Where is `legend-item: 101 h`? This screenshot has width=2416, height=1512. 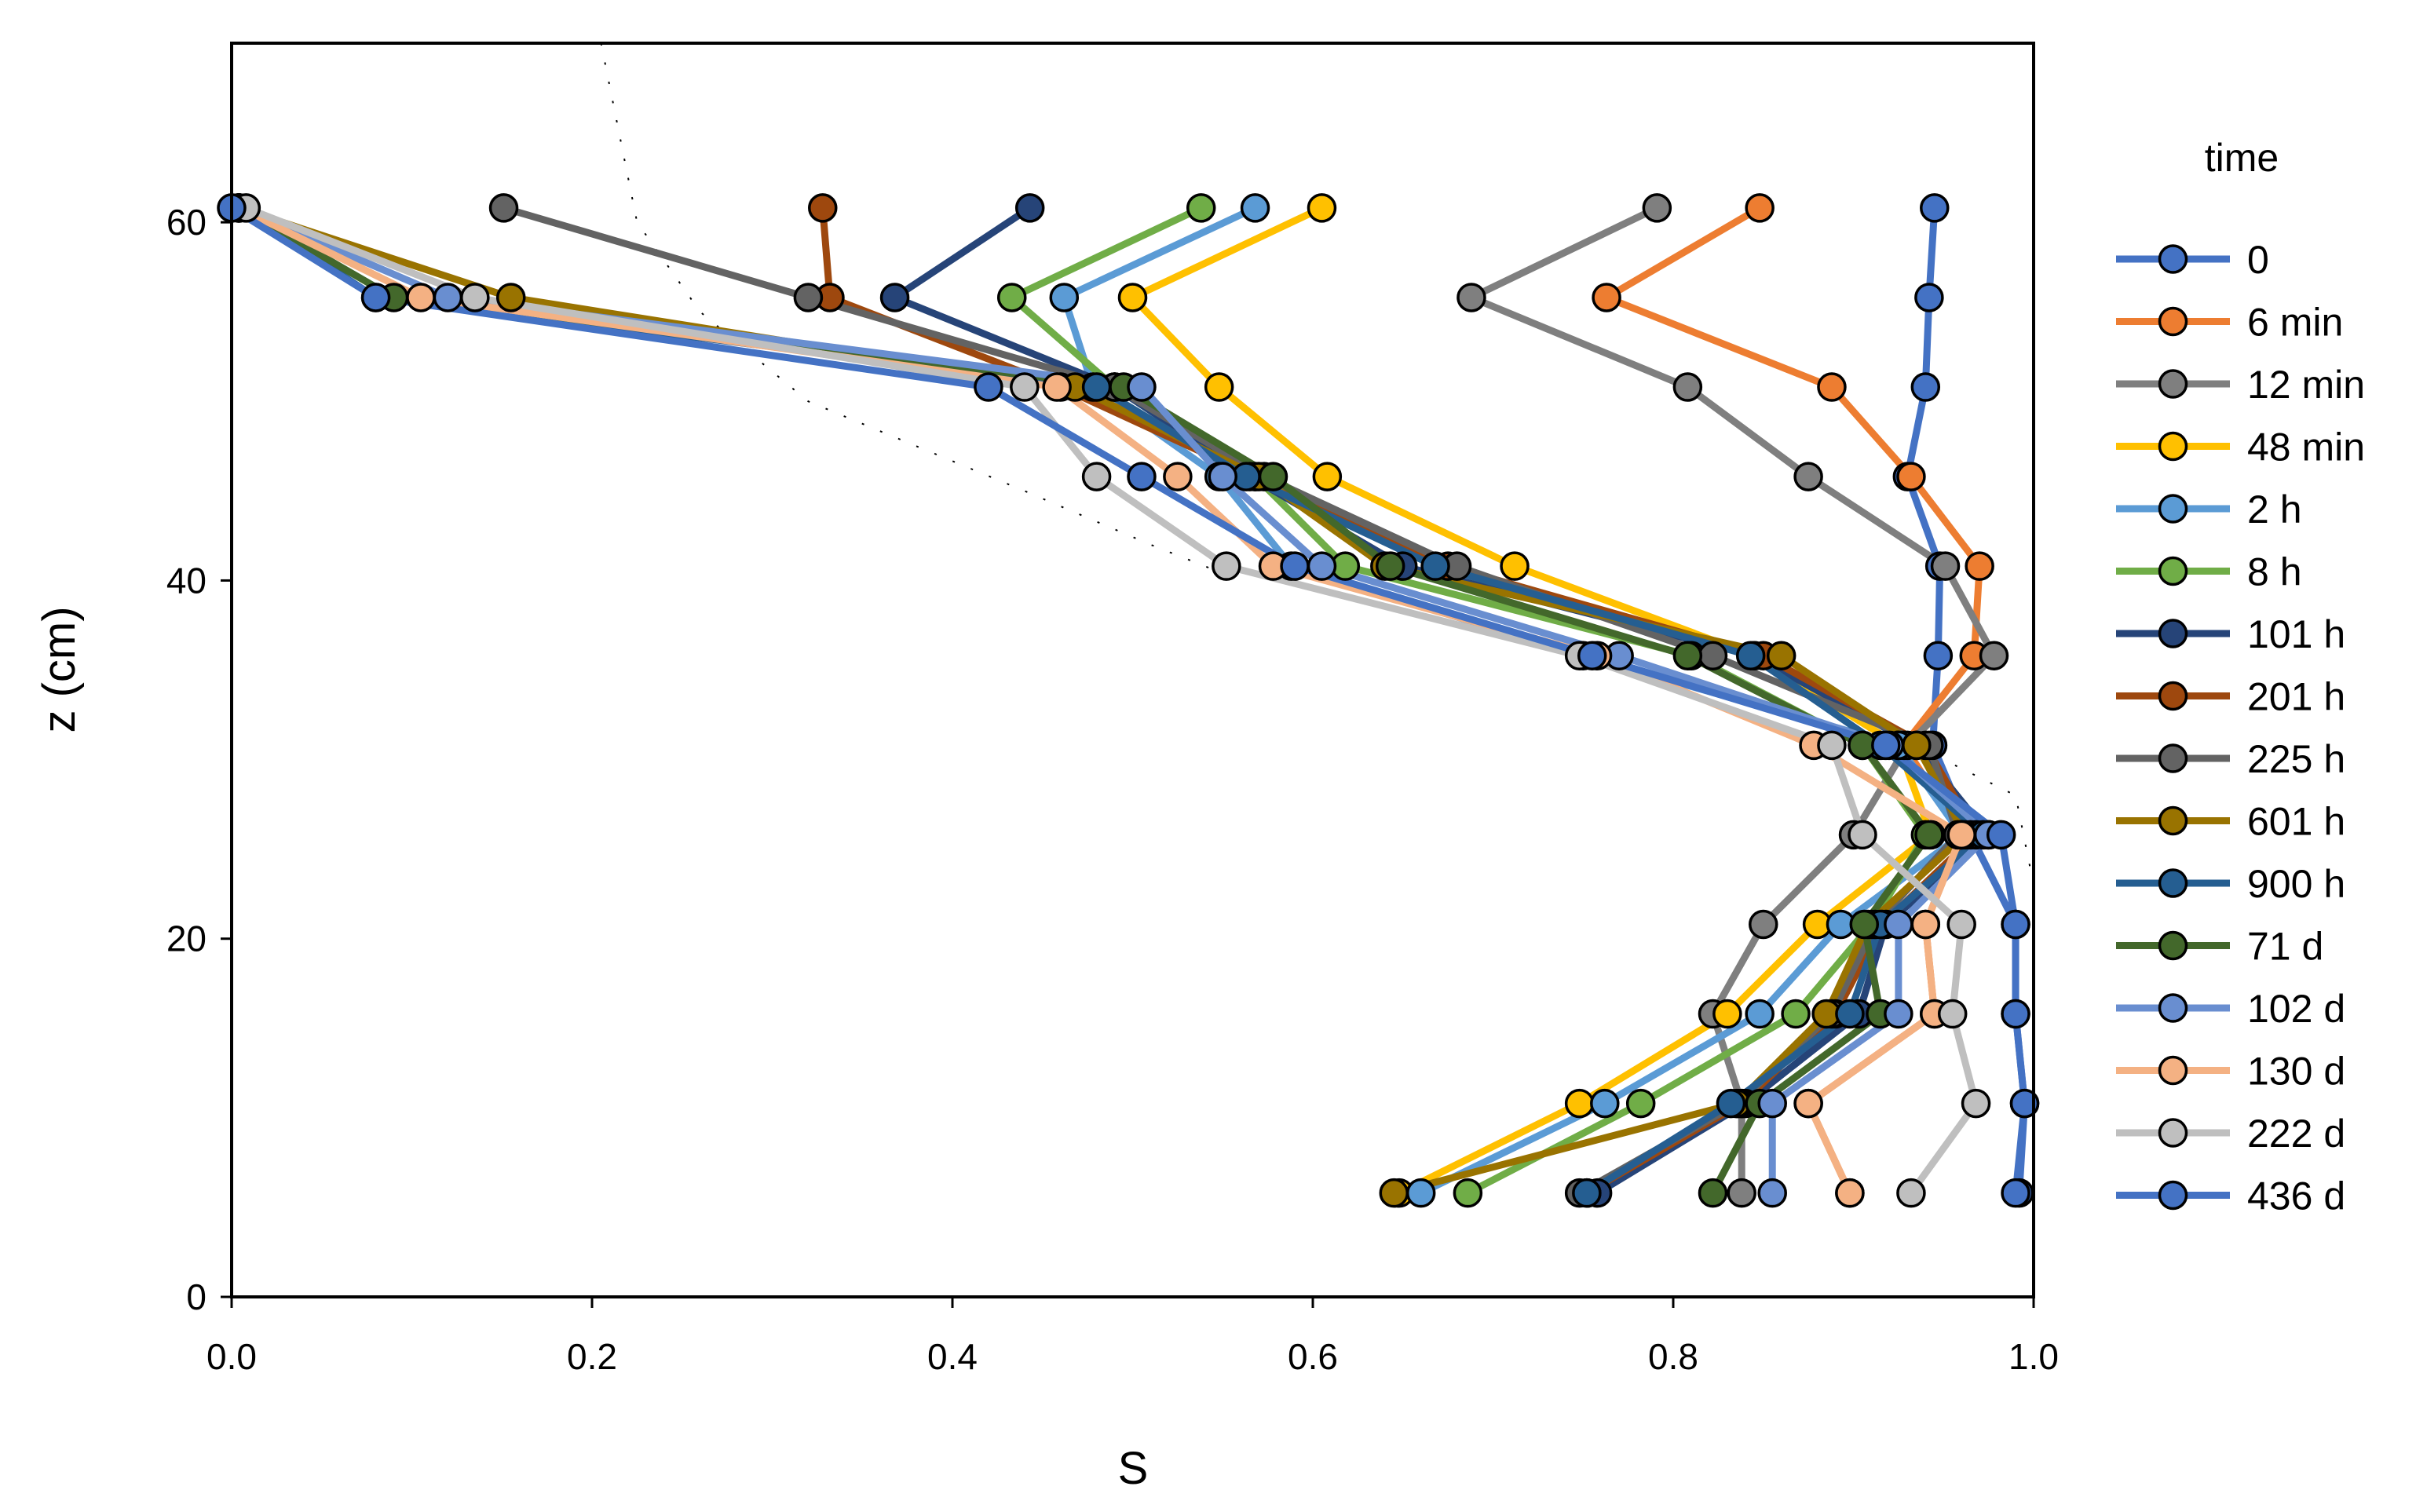 legend-item: 101 h is located at coordinates (2230, 634).